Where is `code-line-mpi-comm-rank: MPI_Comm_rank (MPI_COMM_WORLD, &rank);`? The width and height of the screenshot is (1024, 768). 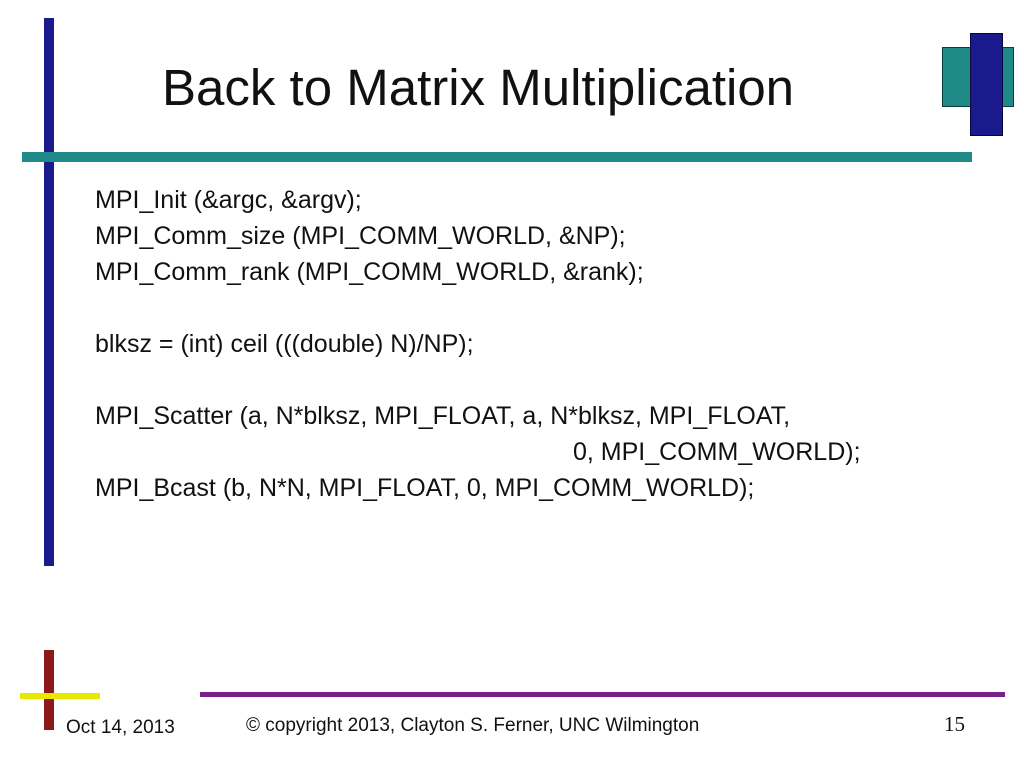 code-line-mpi-comm-rank: MPI_Comm_rank (MPI_COMM_WORLD, &rank); is located at coordinates (369, 272).